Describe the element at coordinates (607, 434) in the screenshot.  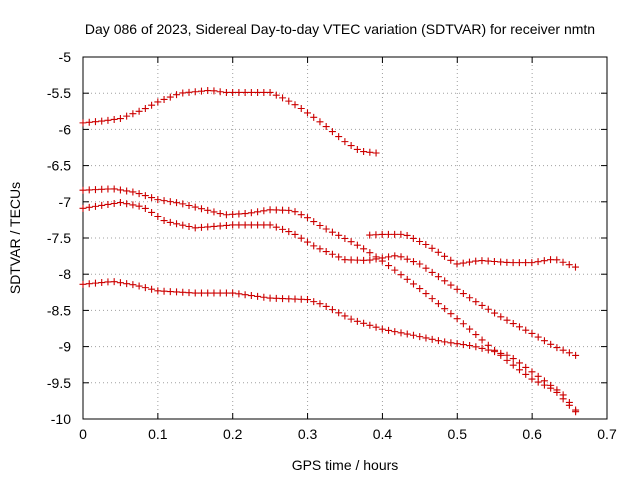
I see `x-tick-label: 0.7` at that location.